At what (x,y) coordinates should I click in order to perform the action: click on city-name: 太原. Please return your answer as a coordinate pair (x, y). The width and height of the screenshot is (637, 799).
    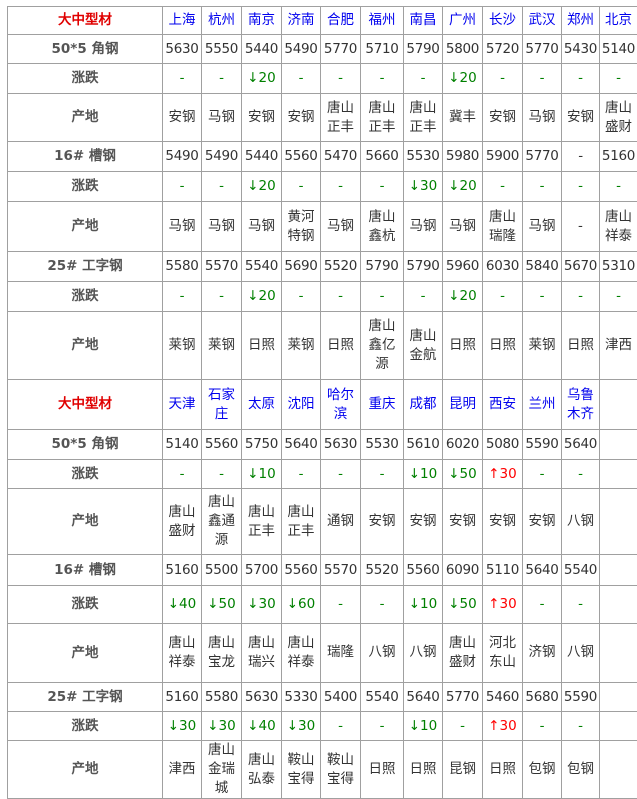
    Looking at the image, I should click on (261, 404).